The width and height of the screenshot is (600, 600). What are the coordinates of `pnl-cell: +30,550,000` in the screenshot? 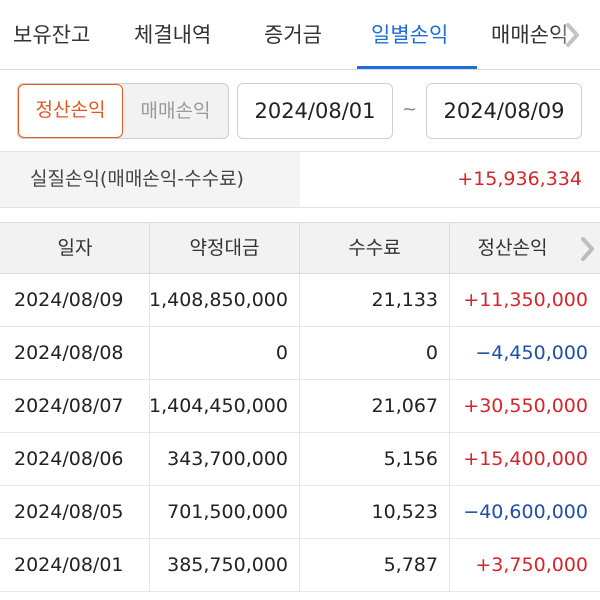 It's located at (525, 406).